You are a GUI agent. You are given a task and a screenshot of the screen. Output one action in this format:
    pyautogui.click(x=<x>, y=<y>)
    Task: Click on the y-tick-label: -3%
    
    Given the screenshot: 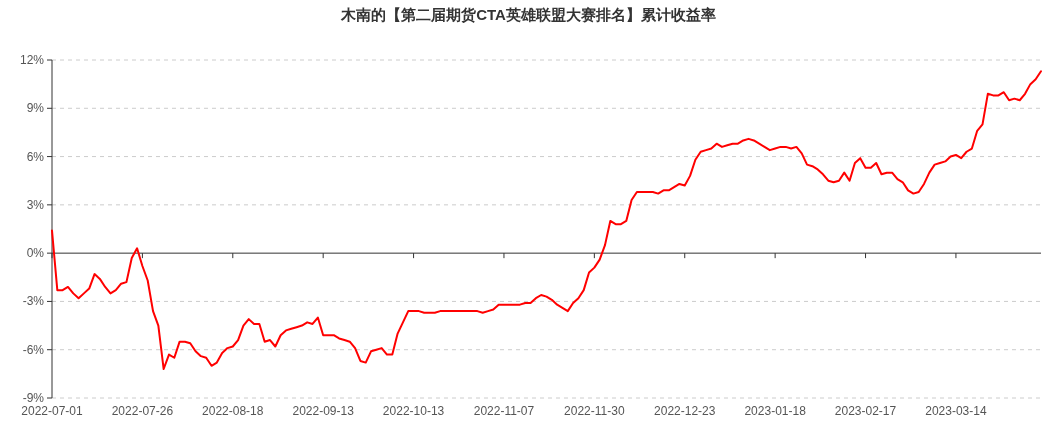 What is the action you would take?
    pyautogui.click(x=33, y=301)
    